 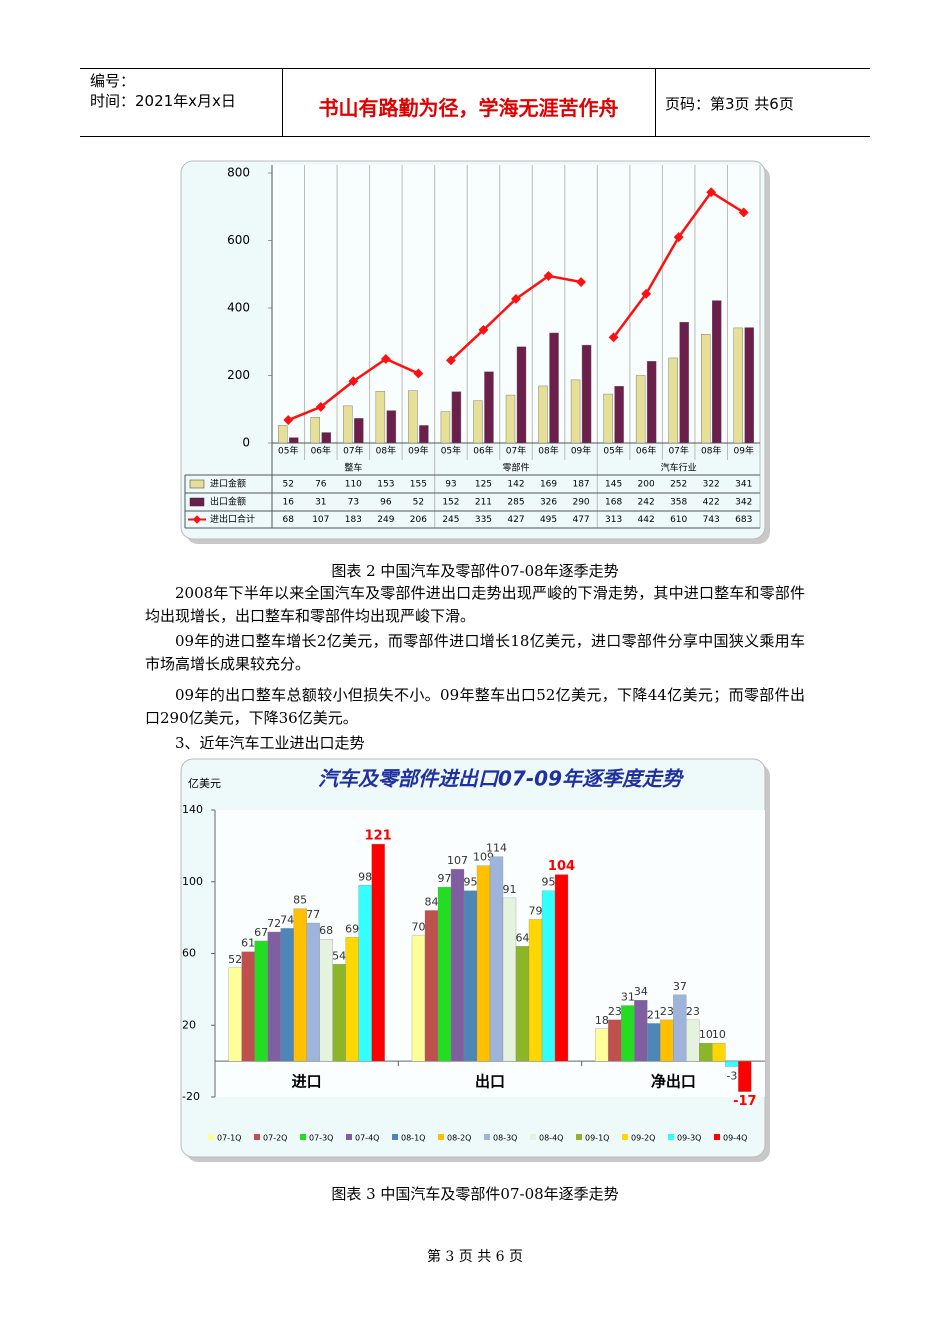 I want to click on table-value: 73, so click(x=353, y=503).